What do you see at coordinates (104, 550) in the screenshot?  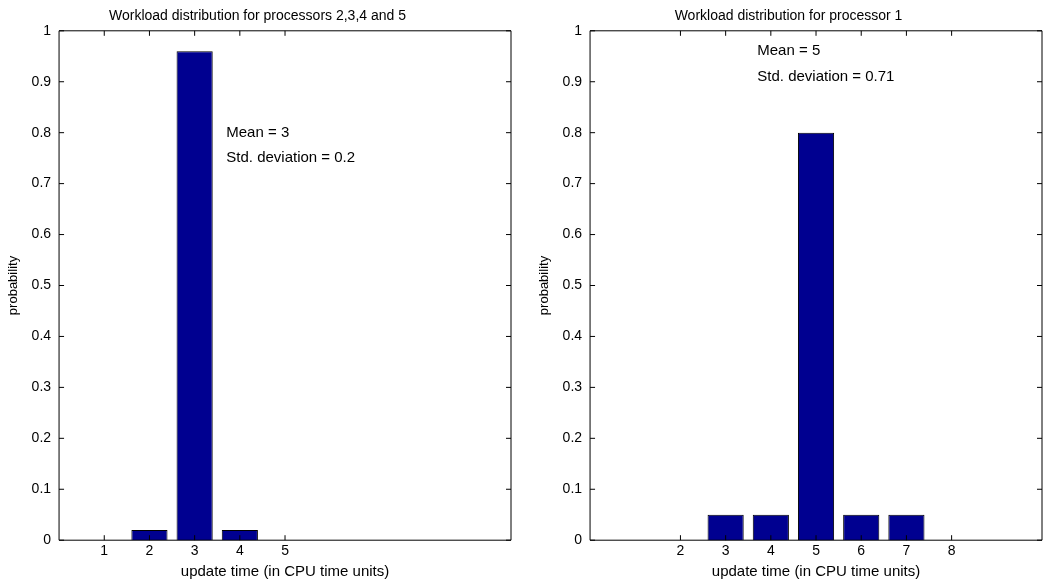 I see `x-tick-label: 1` at bounding box center [104, 550].